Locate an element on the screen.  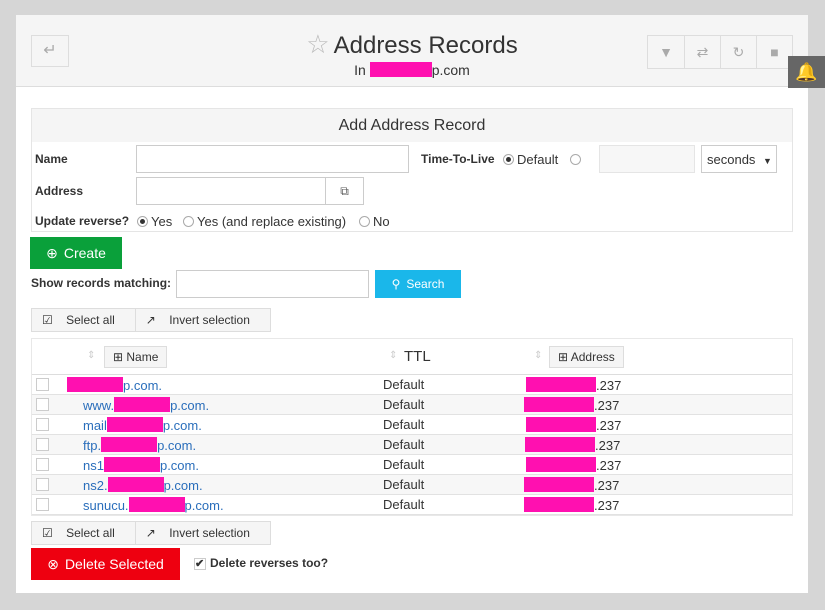
paste-button: ⧉ is located at coordinates (344, 191).